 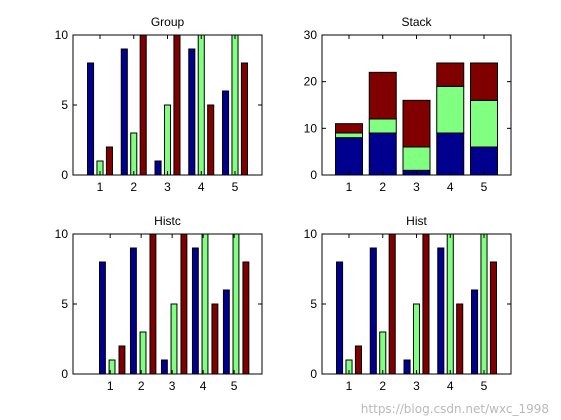 I want to click on y-tick-label: 20, so click(x=311, y=82).